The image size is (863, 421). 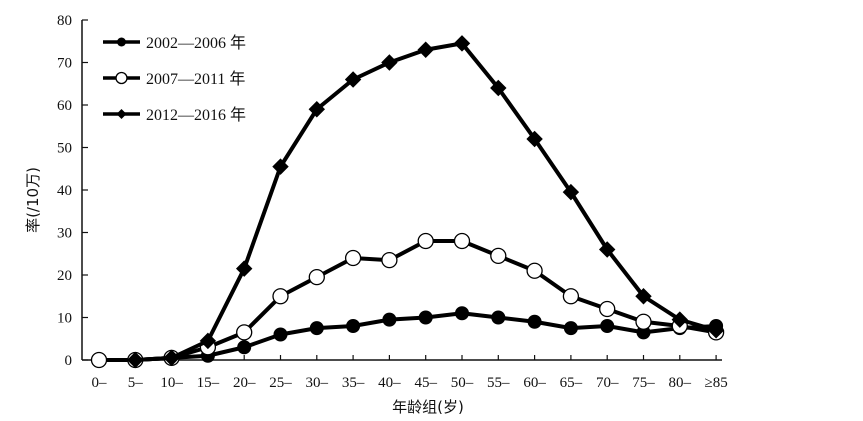 What do you see at coordinates (64, 21) in the screenshot?
I see `y-tick-label: 80` at bounding box center [64, 21].